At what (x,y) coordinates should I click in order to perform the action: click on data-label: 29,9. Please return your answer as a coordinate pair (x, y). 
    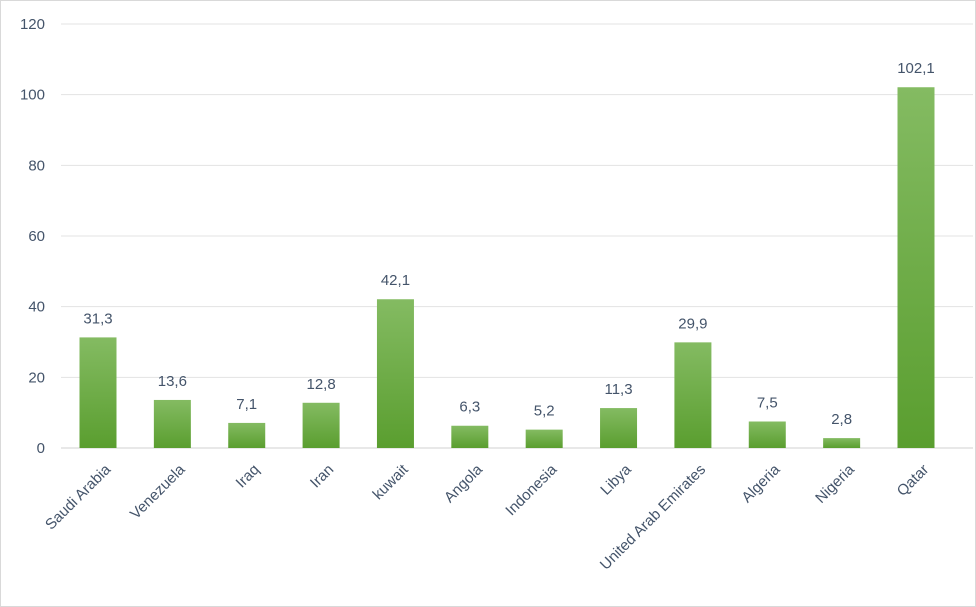
    Looking at the image, I should click on (692, 323).